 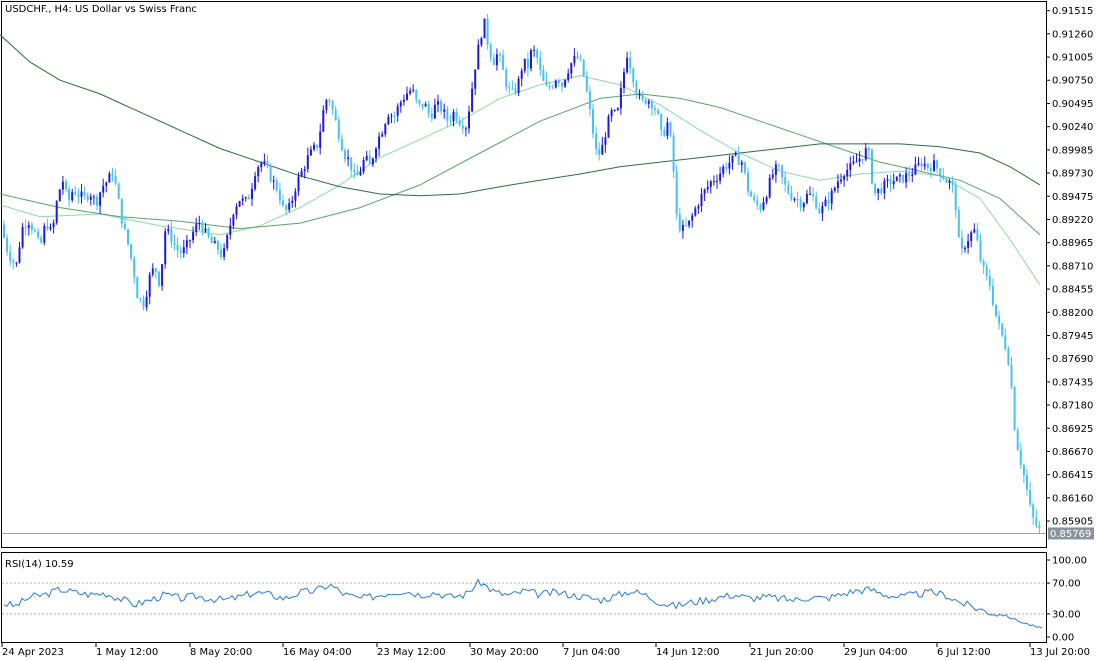 What do you see at coordinates (1072, 313) in the screenshot?
I see `price-tick-label: 0.88200` at bounding box center [1072, 313].